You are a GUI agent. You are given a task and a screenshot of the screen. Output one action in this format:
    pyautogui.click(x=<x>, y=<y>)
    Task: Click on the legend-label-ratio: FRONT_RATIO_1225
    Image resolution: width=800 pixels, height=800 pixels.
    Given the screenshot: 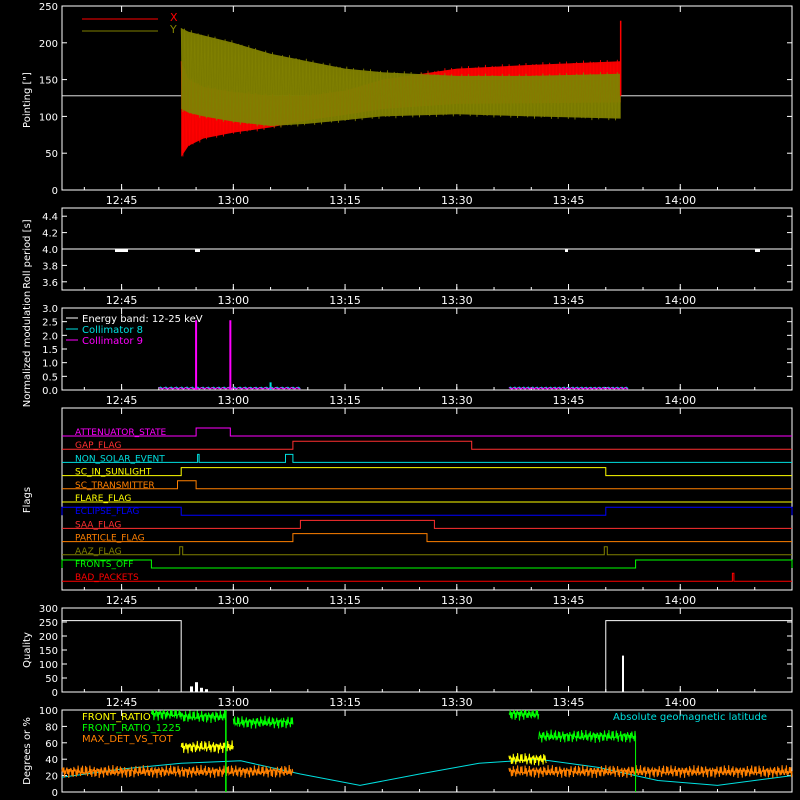 What is the action you would take?
    pyautogui.click(x=131, y=728)
    